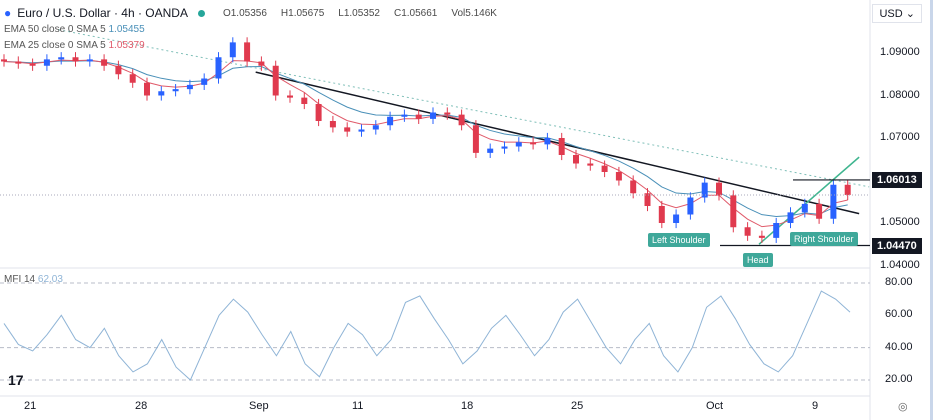 The width and height of the screenshot is (933, 420). What do you see at coordinates (815, 406) in the screenshot?
I see `time-tick: 9` at bounding box center [815, 406].